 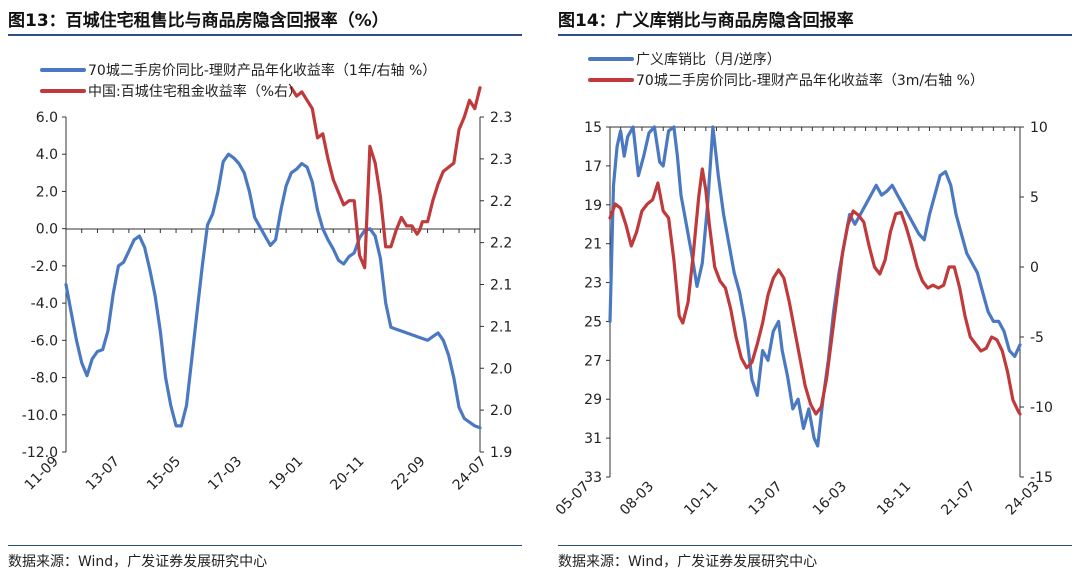 What do you see at coordinates (1023, 499) in the screenshot?
I see `x-tick-label: 24-03` at bounding box center [1023, 499].